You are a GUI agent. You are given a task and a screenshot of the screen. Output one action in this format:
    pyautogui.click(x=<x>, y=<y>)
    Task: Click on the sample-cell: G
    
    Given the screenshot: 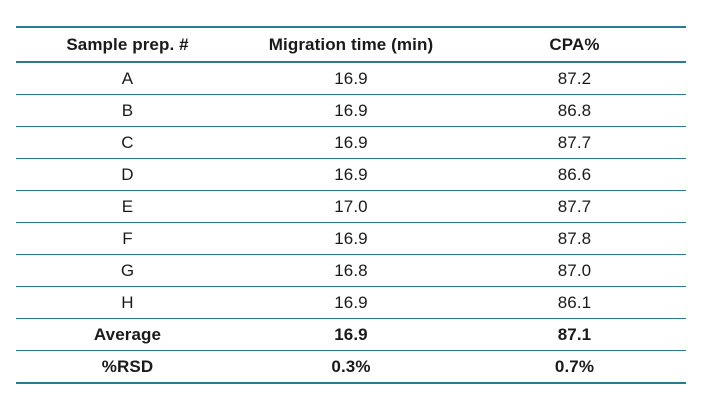 What is the action you would take?
    pyautogui.click(x=127, y=270)
    